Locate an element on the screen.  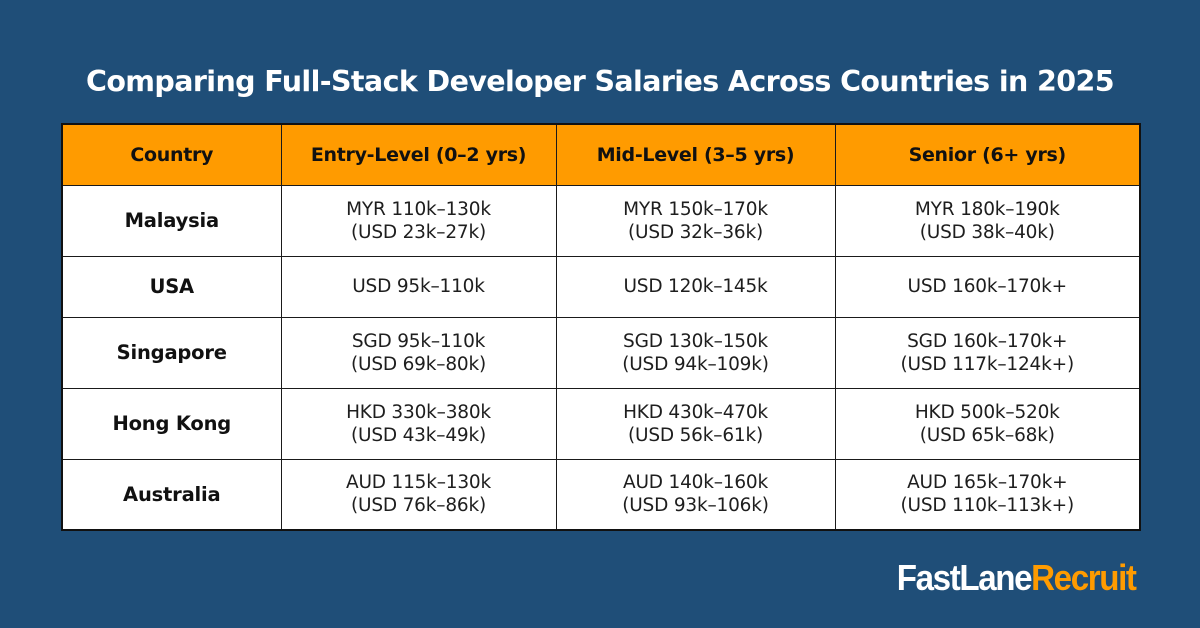
local-salary: SGD 130k–150k is located at coordinates (695, 341).